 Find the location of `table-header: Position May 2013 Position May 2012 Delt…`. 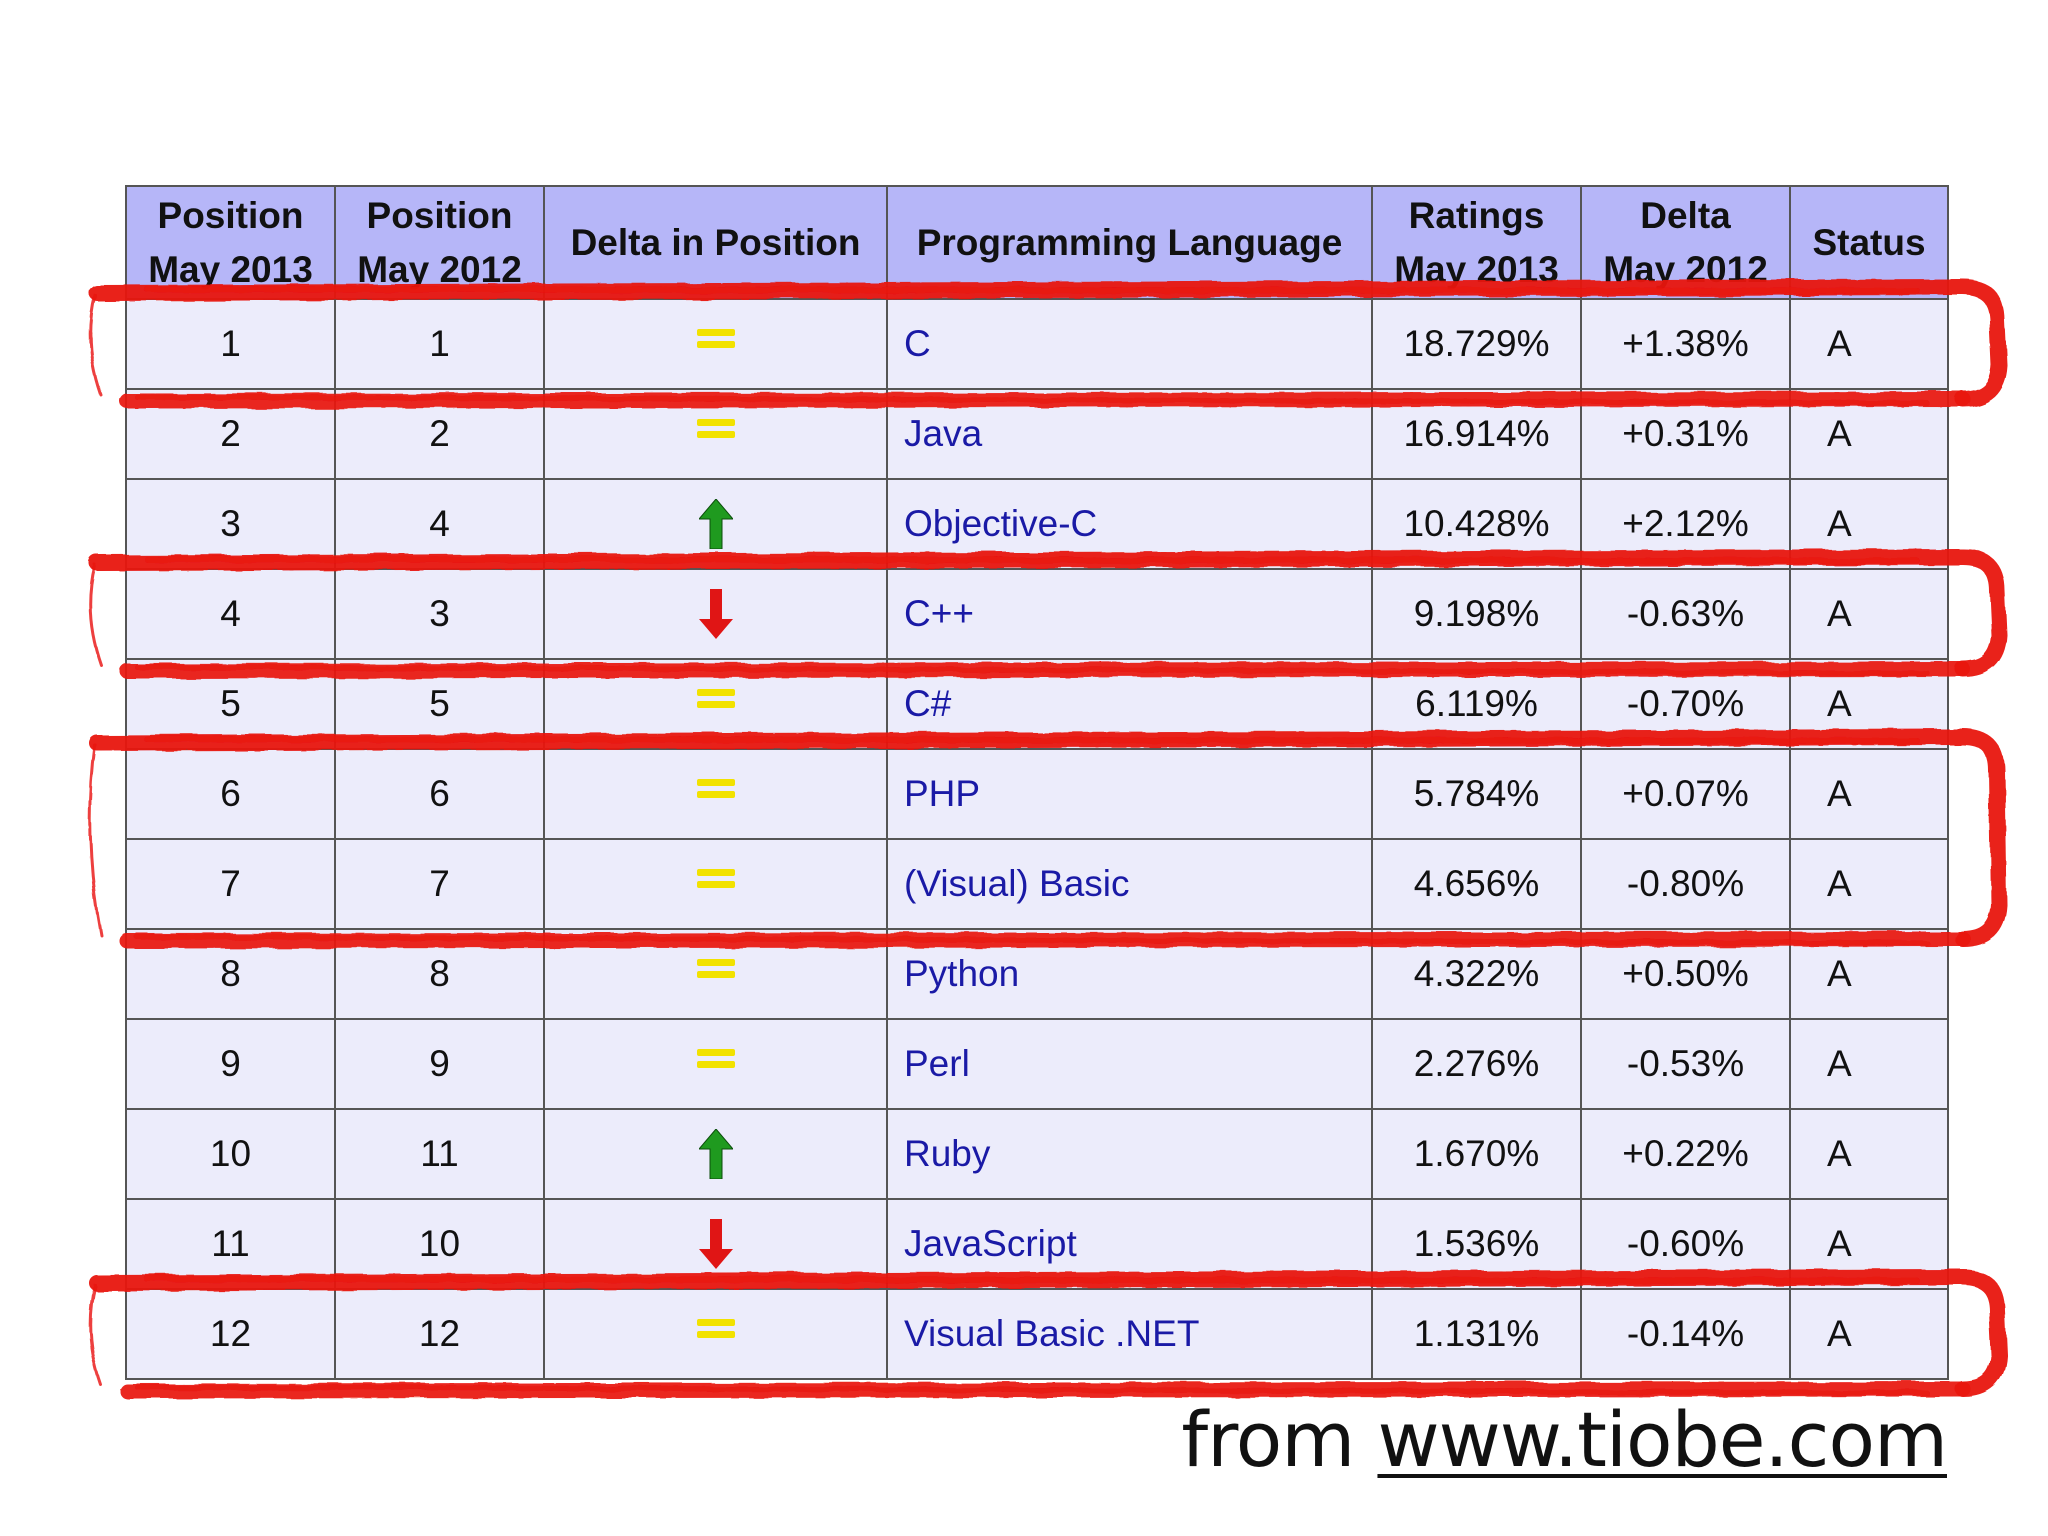

table-header: Position May 2013 Position May 2012 Delt… is located at coordinates (1037, 242).